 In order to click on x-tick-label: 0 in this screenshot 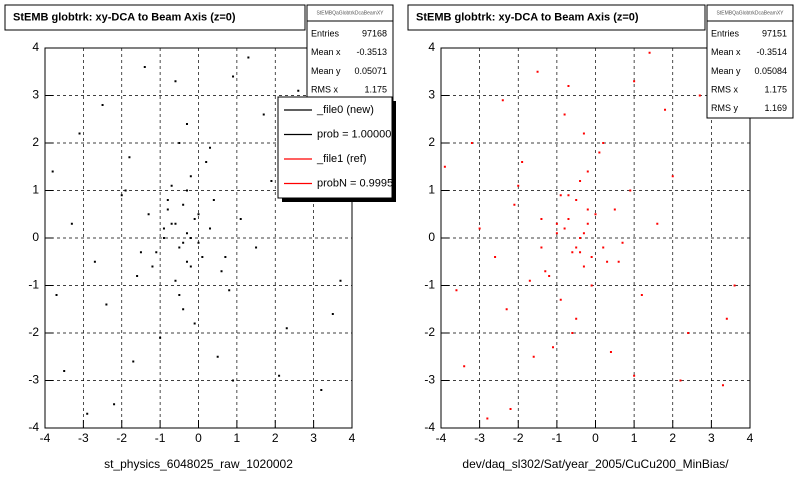, I will do `click(198, 438)`.